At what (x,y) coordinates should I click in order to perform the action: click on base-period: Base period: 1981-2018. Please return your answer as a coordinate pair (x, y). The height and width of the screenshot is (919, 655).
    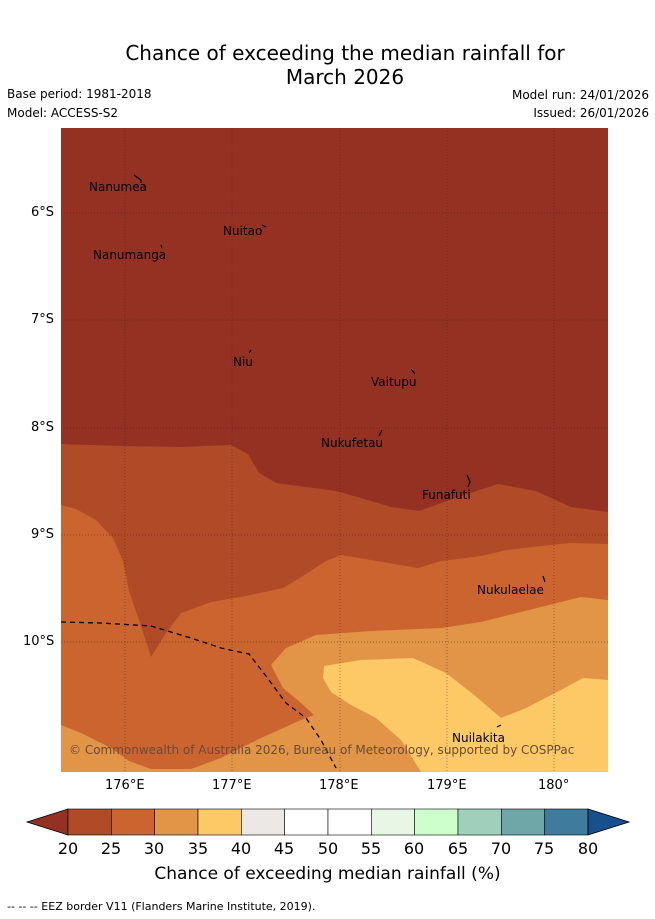
    Looking at the image, I should click on (79, 94).